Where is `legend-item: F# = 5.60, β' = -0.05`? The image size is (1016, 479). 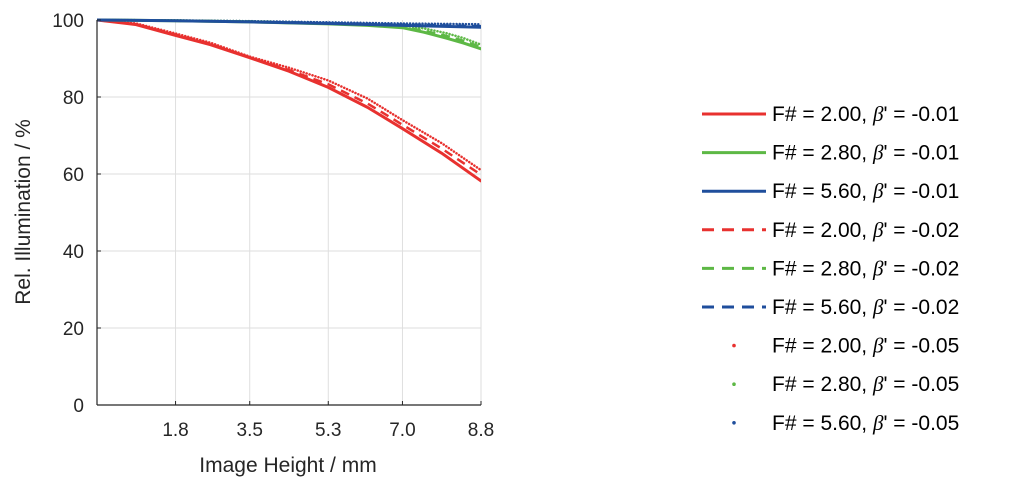 legend-item: F# = 5.60, β' = -0.05 is located at coordinates (845, 423).